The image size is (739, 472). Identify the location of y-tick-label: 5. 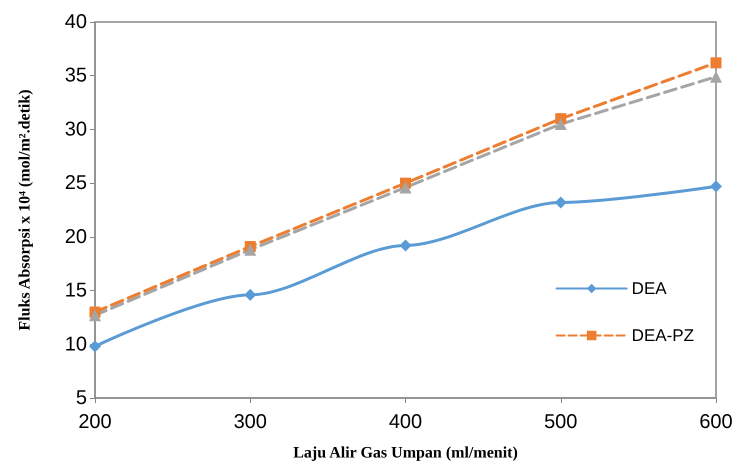
(81, 398).